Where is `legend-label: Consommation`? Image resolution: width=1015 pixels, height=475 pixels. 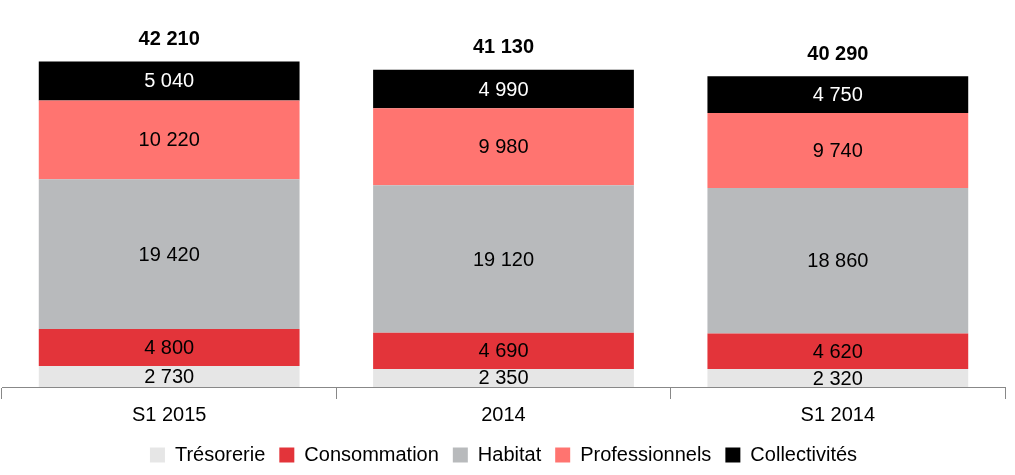
legend-label: Consommation is located at coordinates (371, 453).